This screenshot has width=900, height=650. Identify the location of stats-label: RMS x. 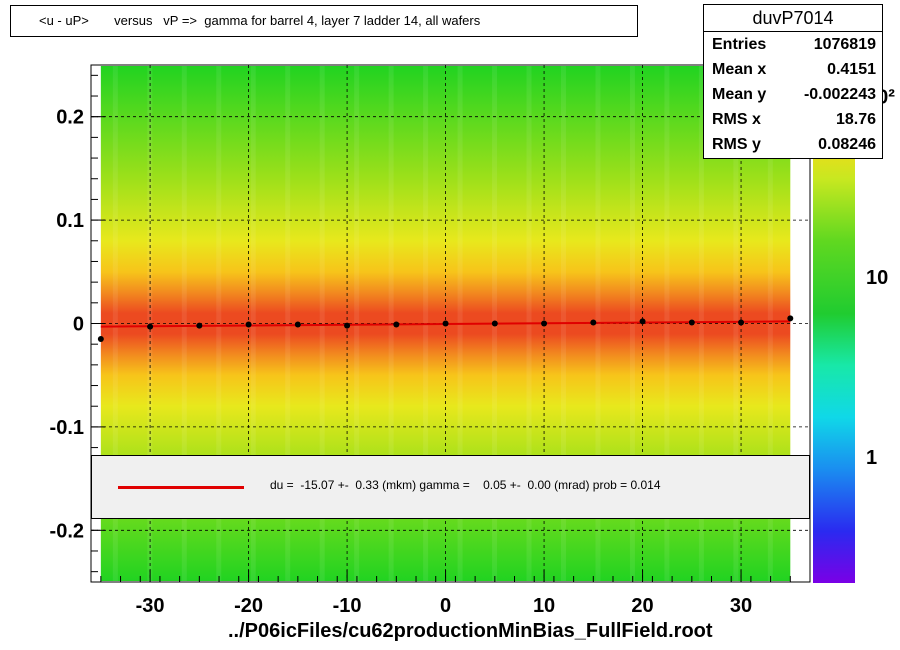
(736, 119).